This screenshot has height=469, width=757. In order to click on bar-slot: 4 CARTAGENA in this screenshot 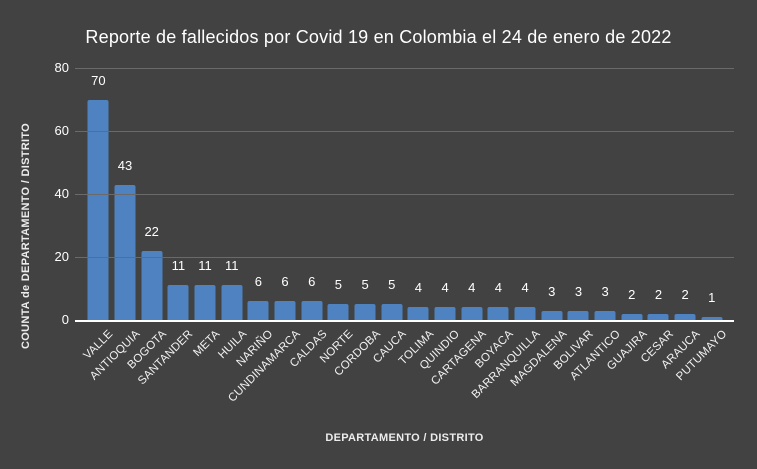, I will do `click(460, 227)`.